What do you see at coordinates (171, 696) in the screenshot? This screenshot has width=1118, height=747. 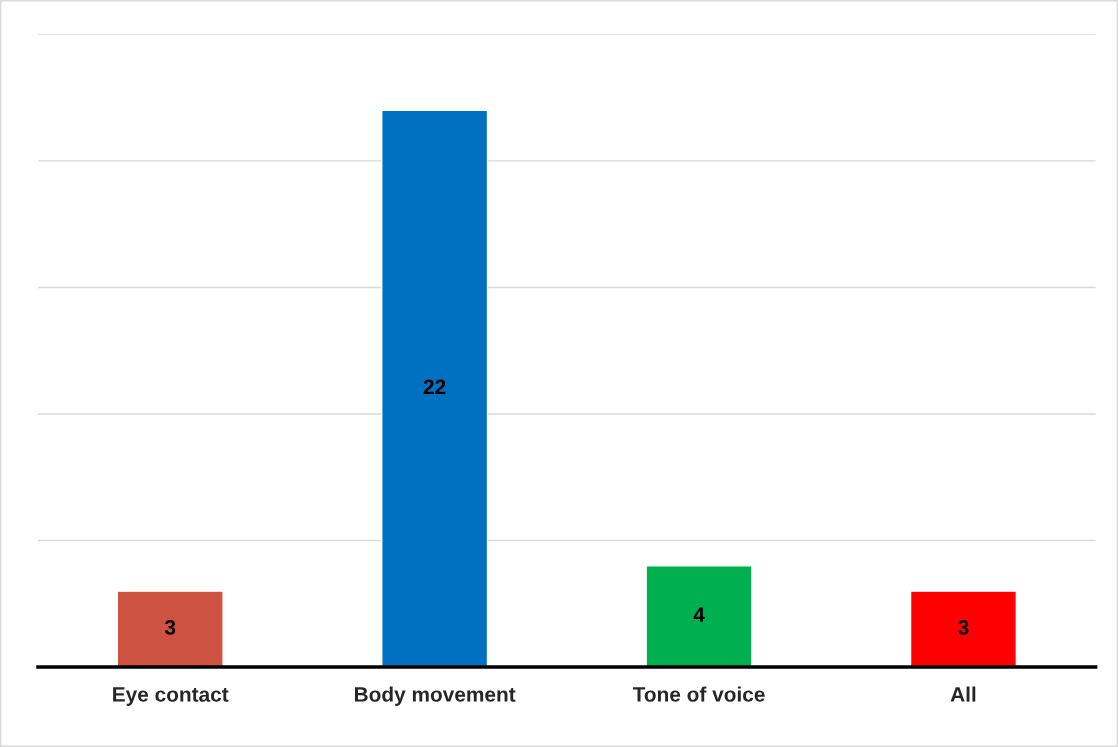 I see `x-tick-label: Eye contact` at bounding box center [171, 696].